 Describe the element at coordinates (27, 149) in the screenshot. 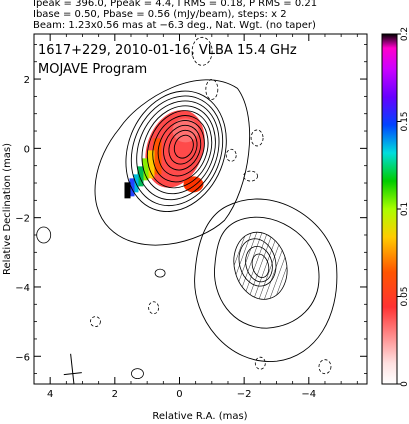

I see `y-tick-label: 0` at that location.